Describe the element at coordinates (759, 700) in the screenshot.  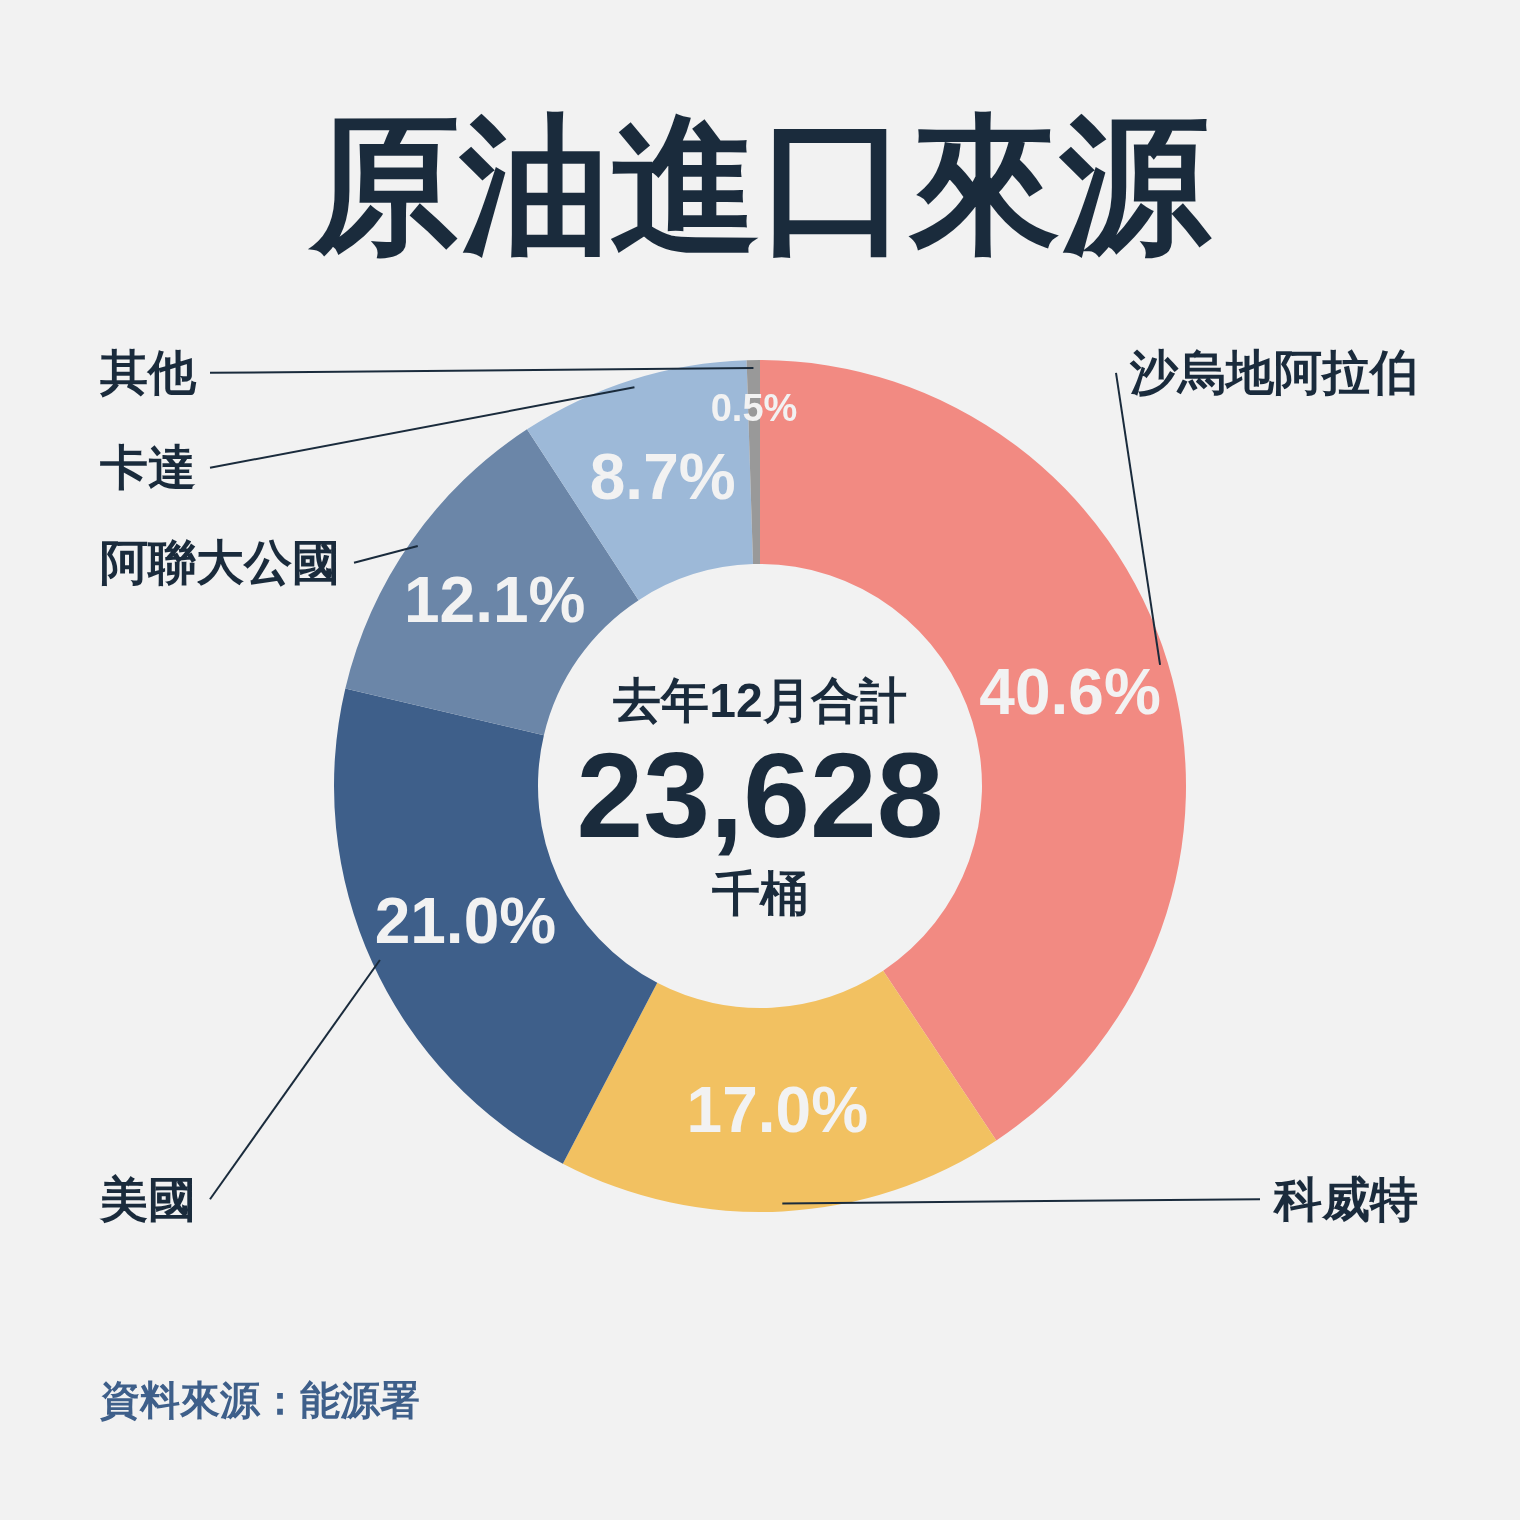
I see `text: 去年12月合計` at that location.